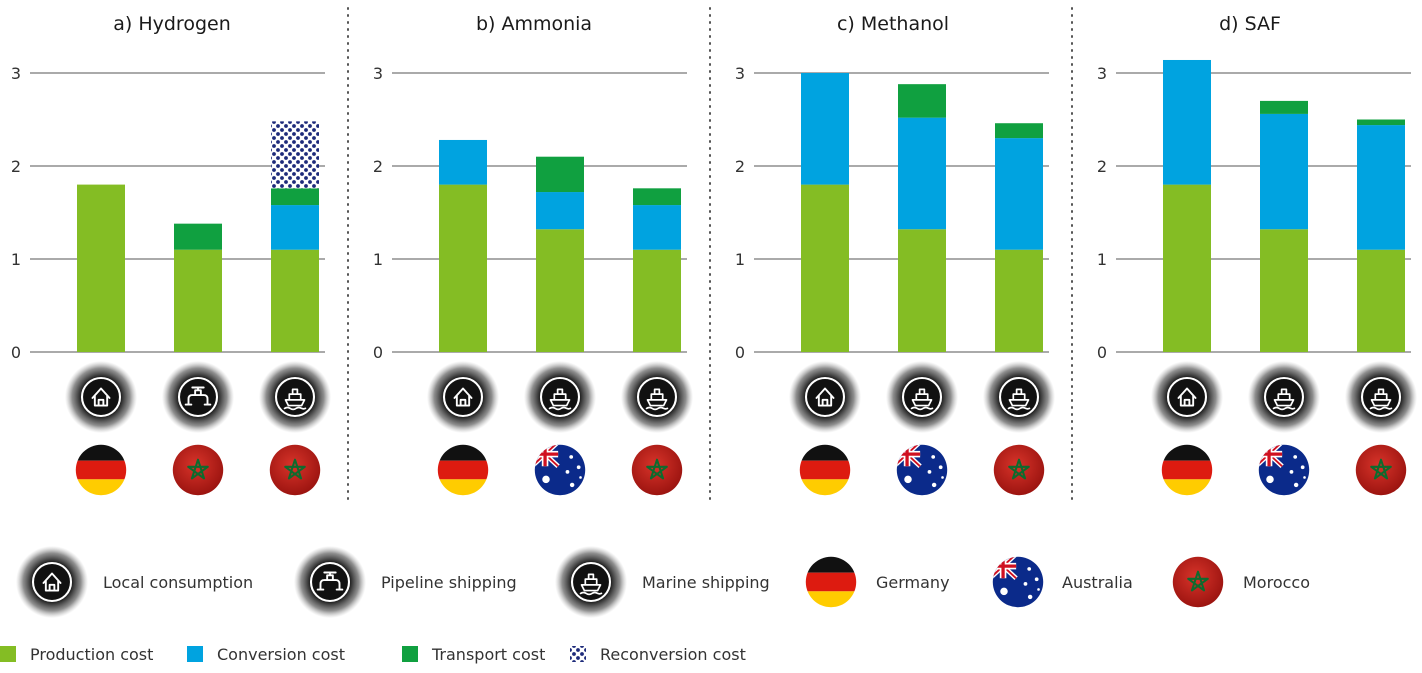 This screenshot has height=673, width=1422. Describe the element at coordinates (706, 582) in the screenshot. I see `legend-label: Marine shipping` at that location.